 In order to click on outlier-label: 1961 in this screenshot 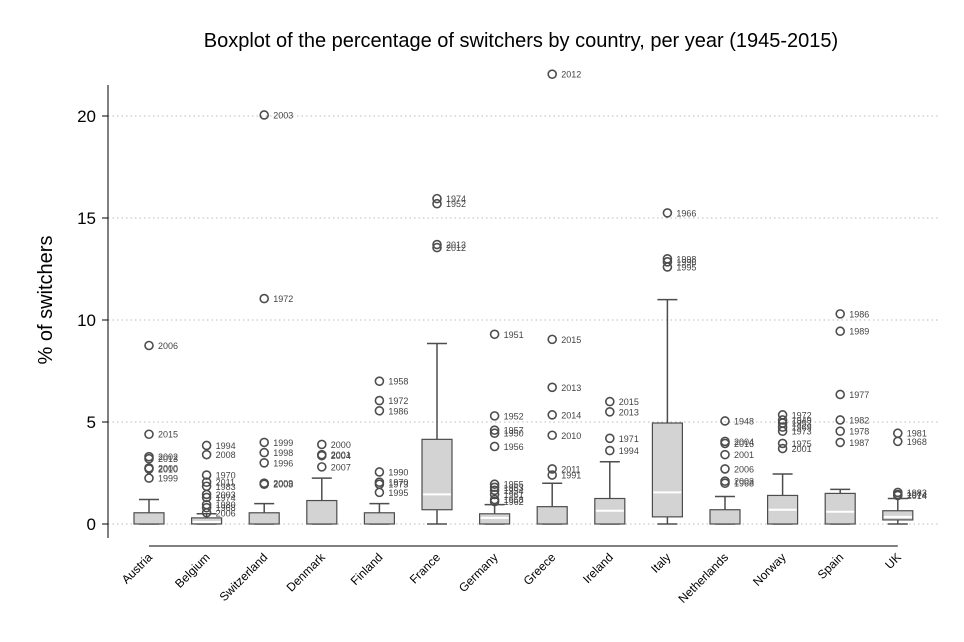, I will do `click(514, 495)`.